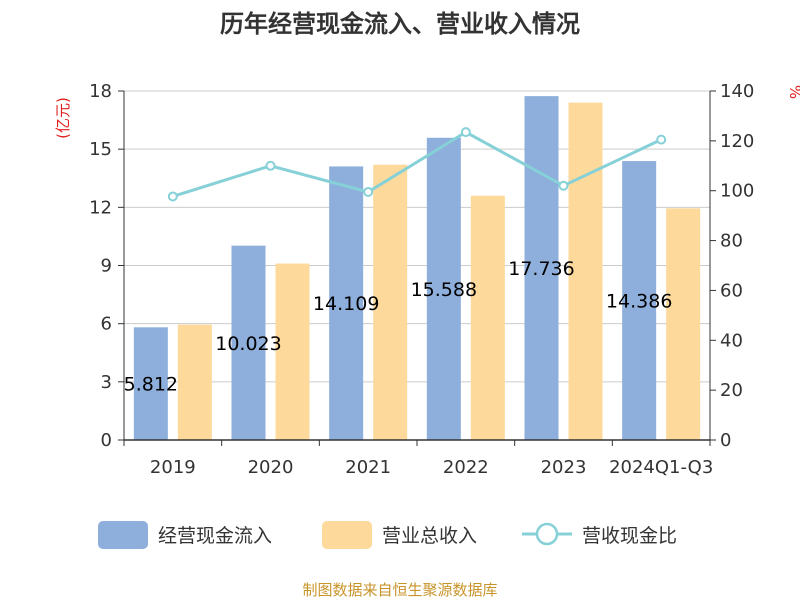  I want to click on bar-营业总收入-2020, so click(292, 351).